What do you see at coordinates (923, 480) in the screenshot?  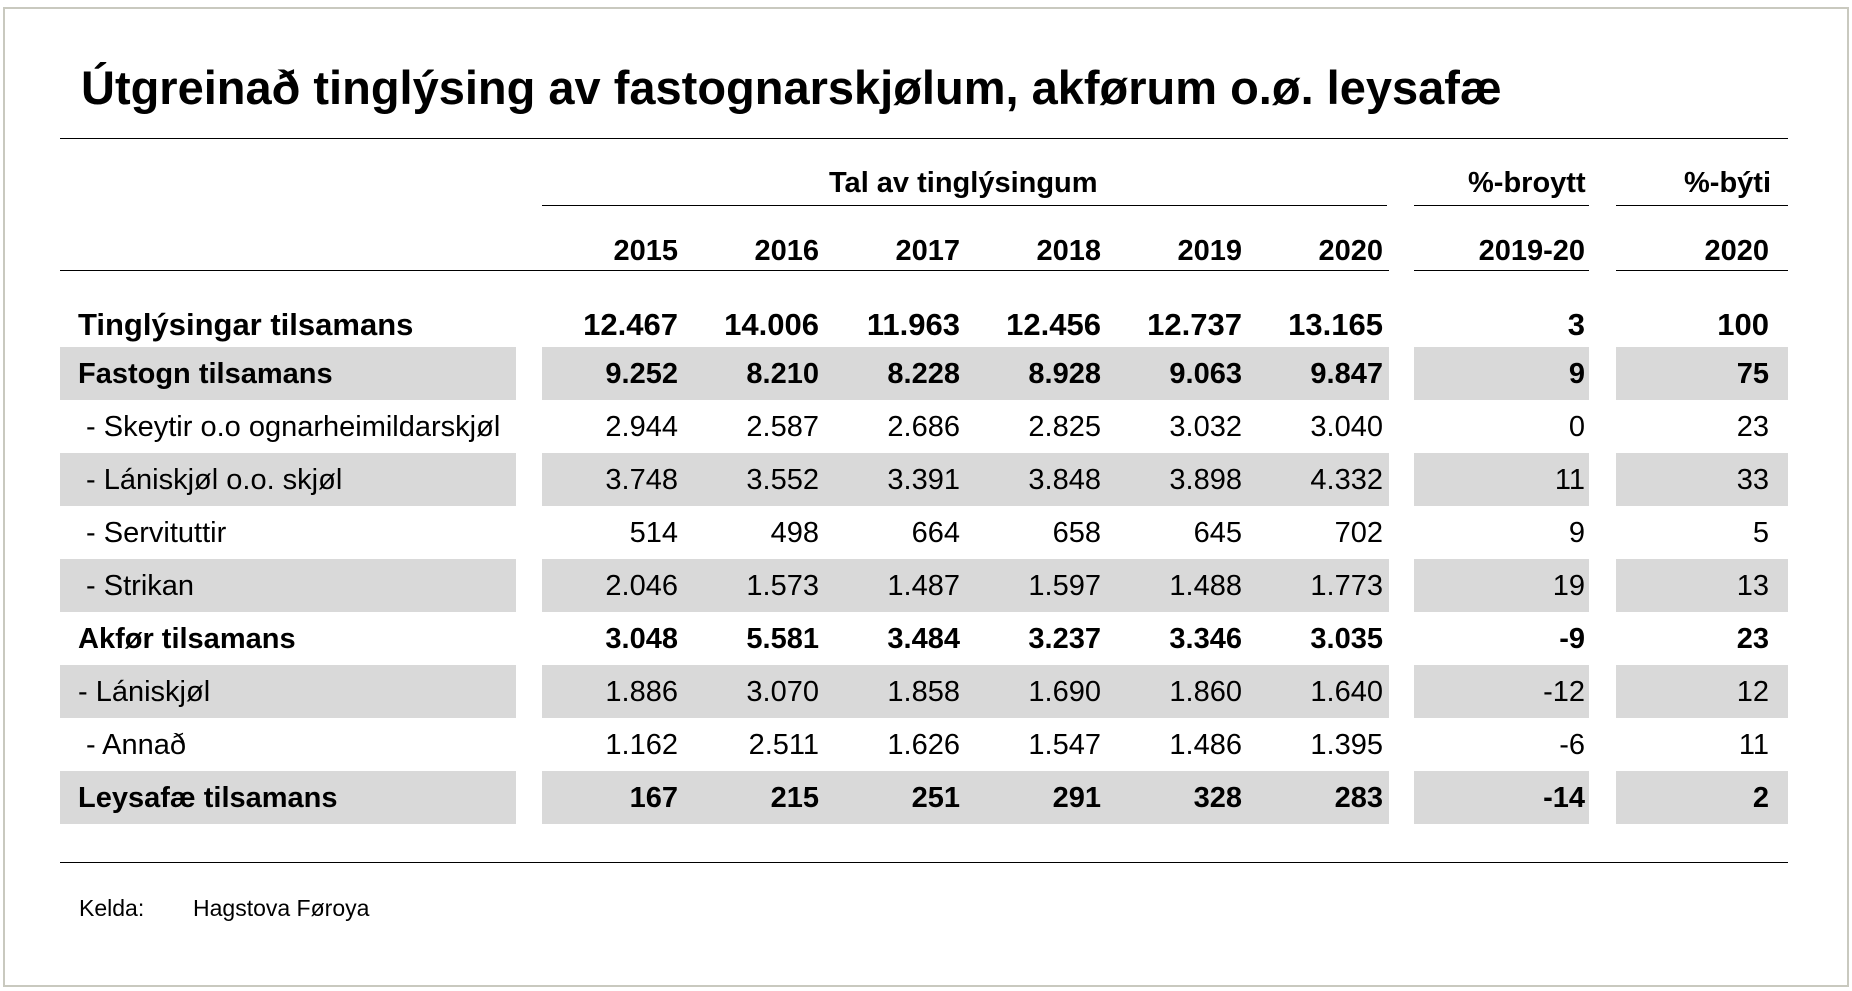 I see `table-cell: 3.391` at bounding box center [923, 480].